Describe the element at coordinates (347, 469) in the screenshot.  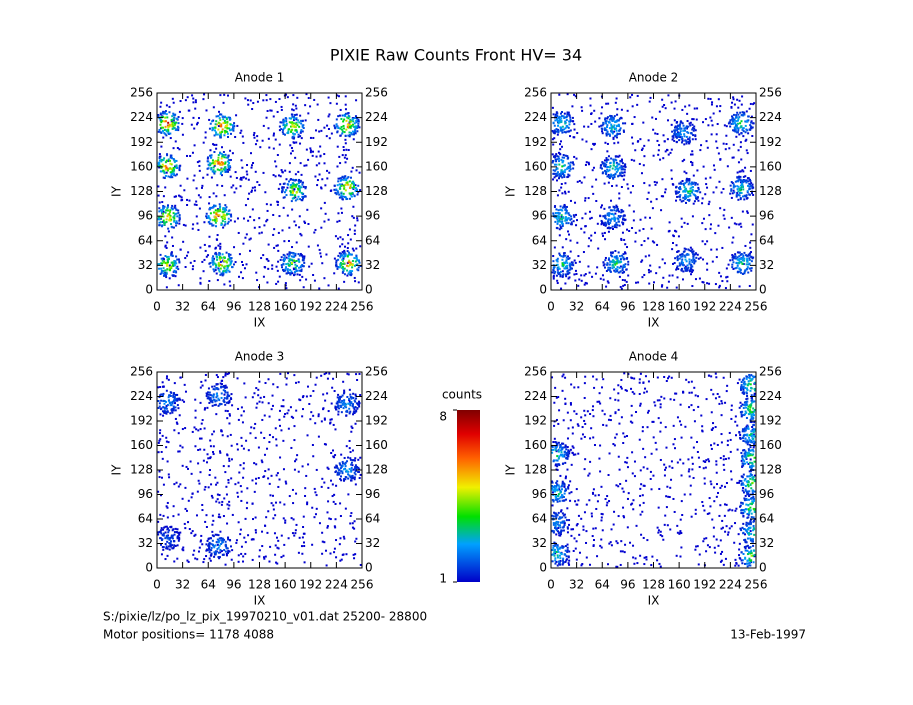
I see `hotspot` at that location.